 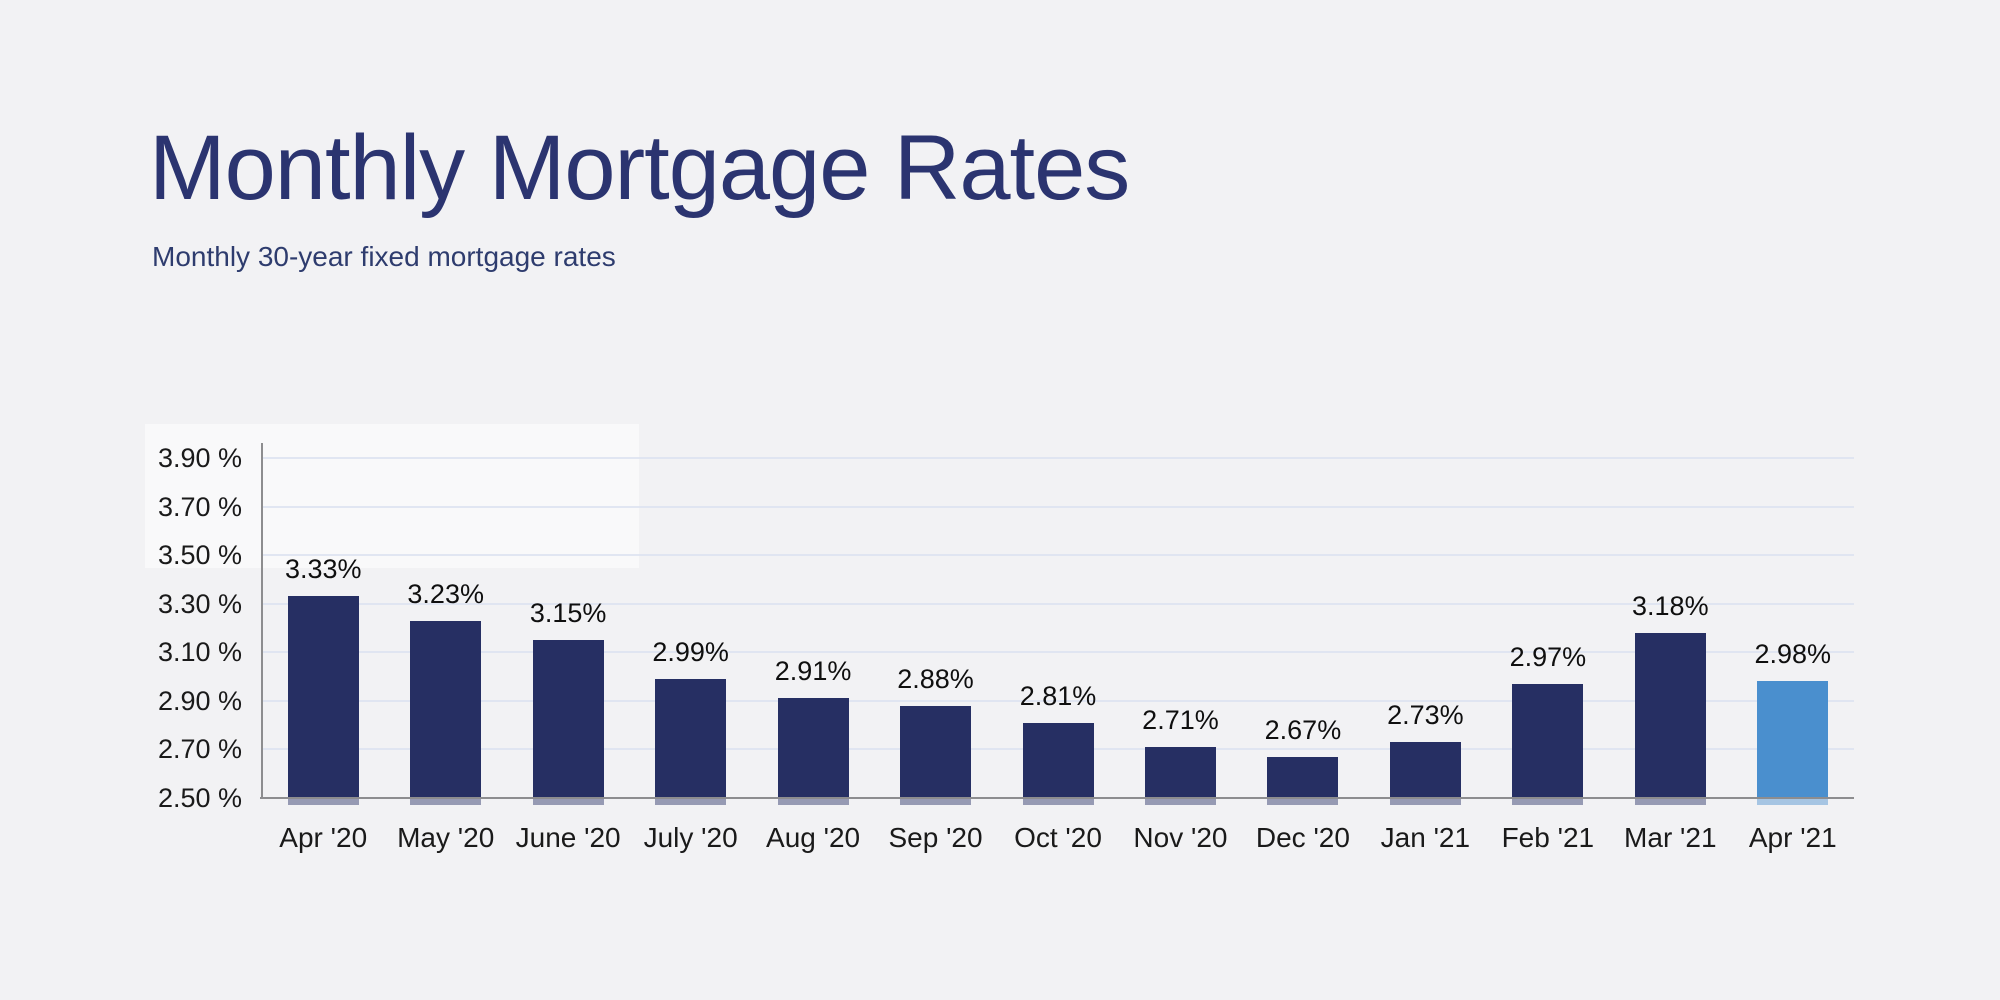 What do you see at coordinates (199, 798) in the screenshot?
I see `y-tick-label: 2.50 %` at bounding box center [199, 798].